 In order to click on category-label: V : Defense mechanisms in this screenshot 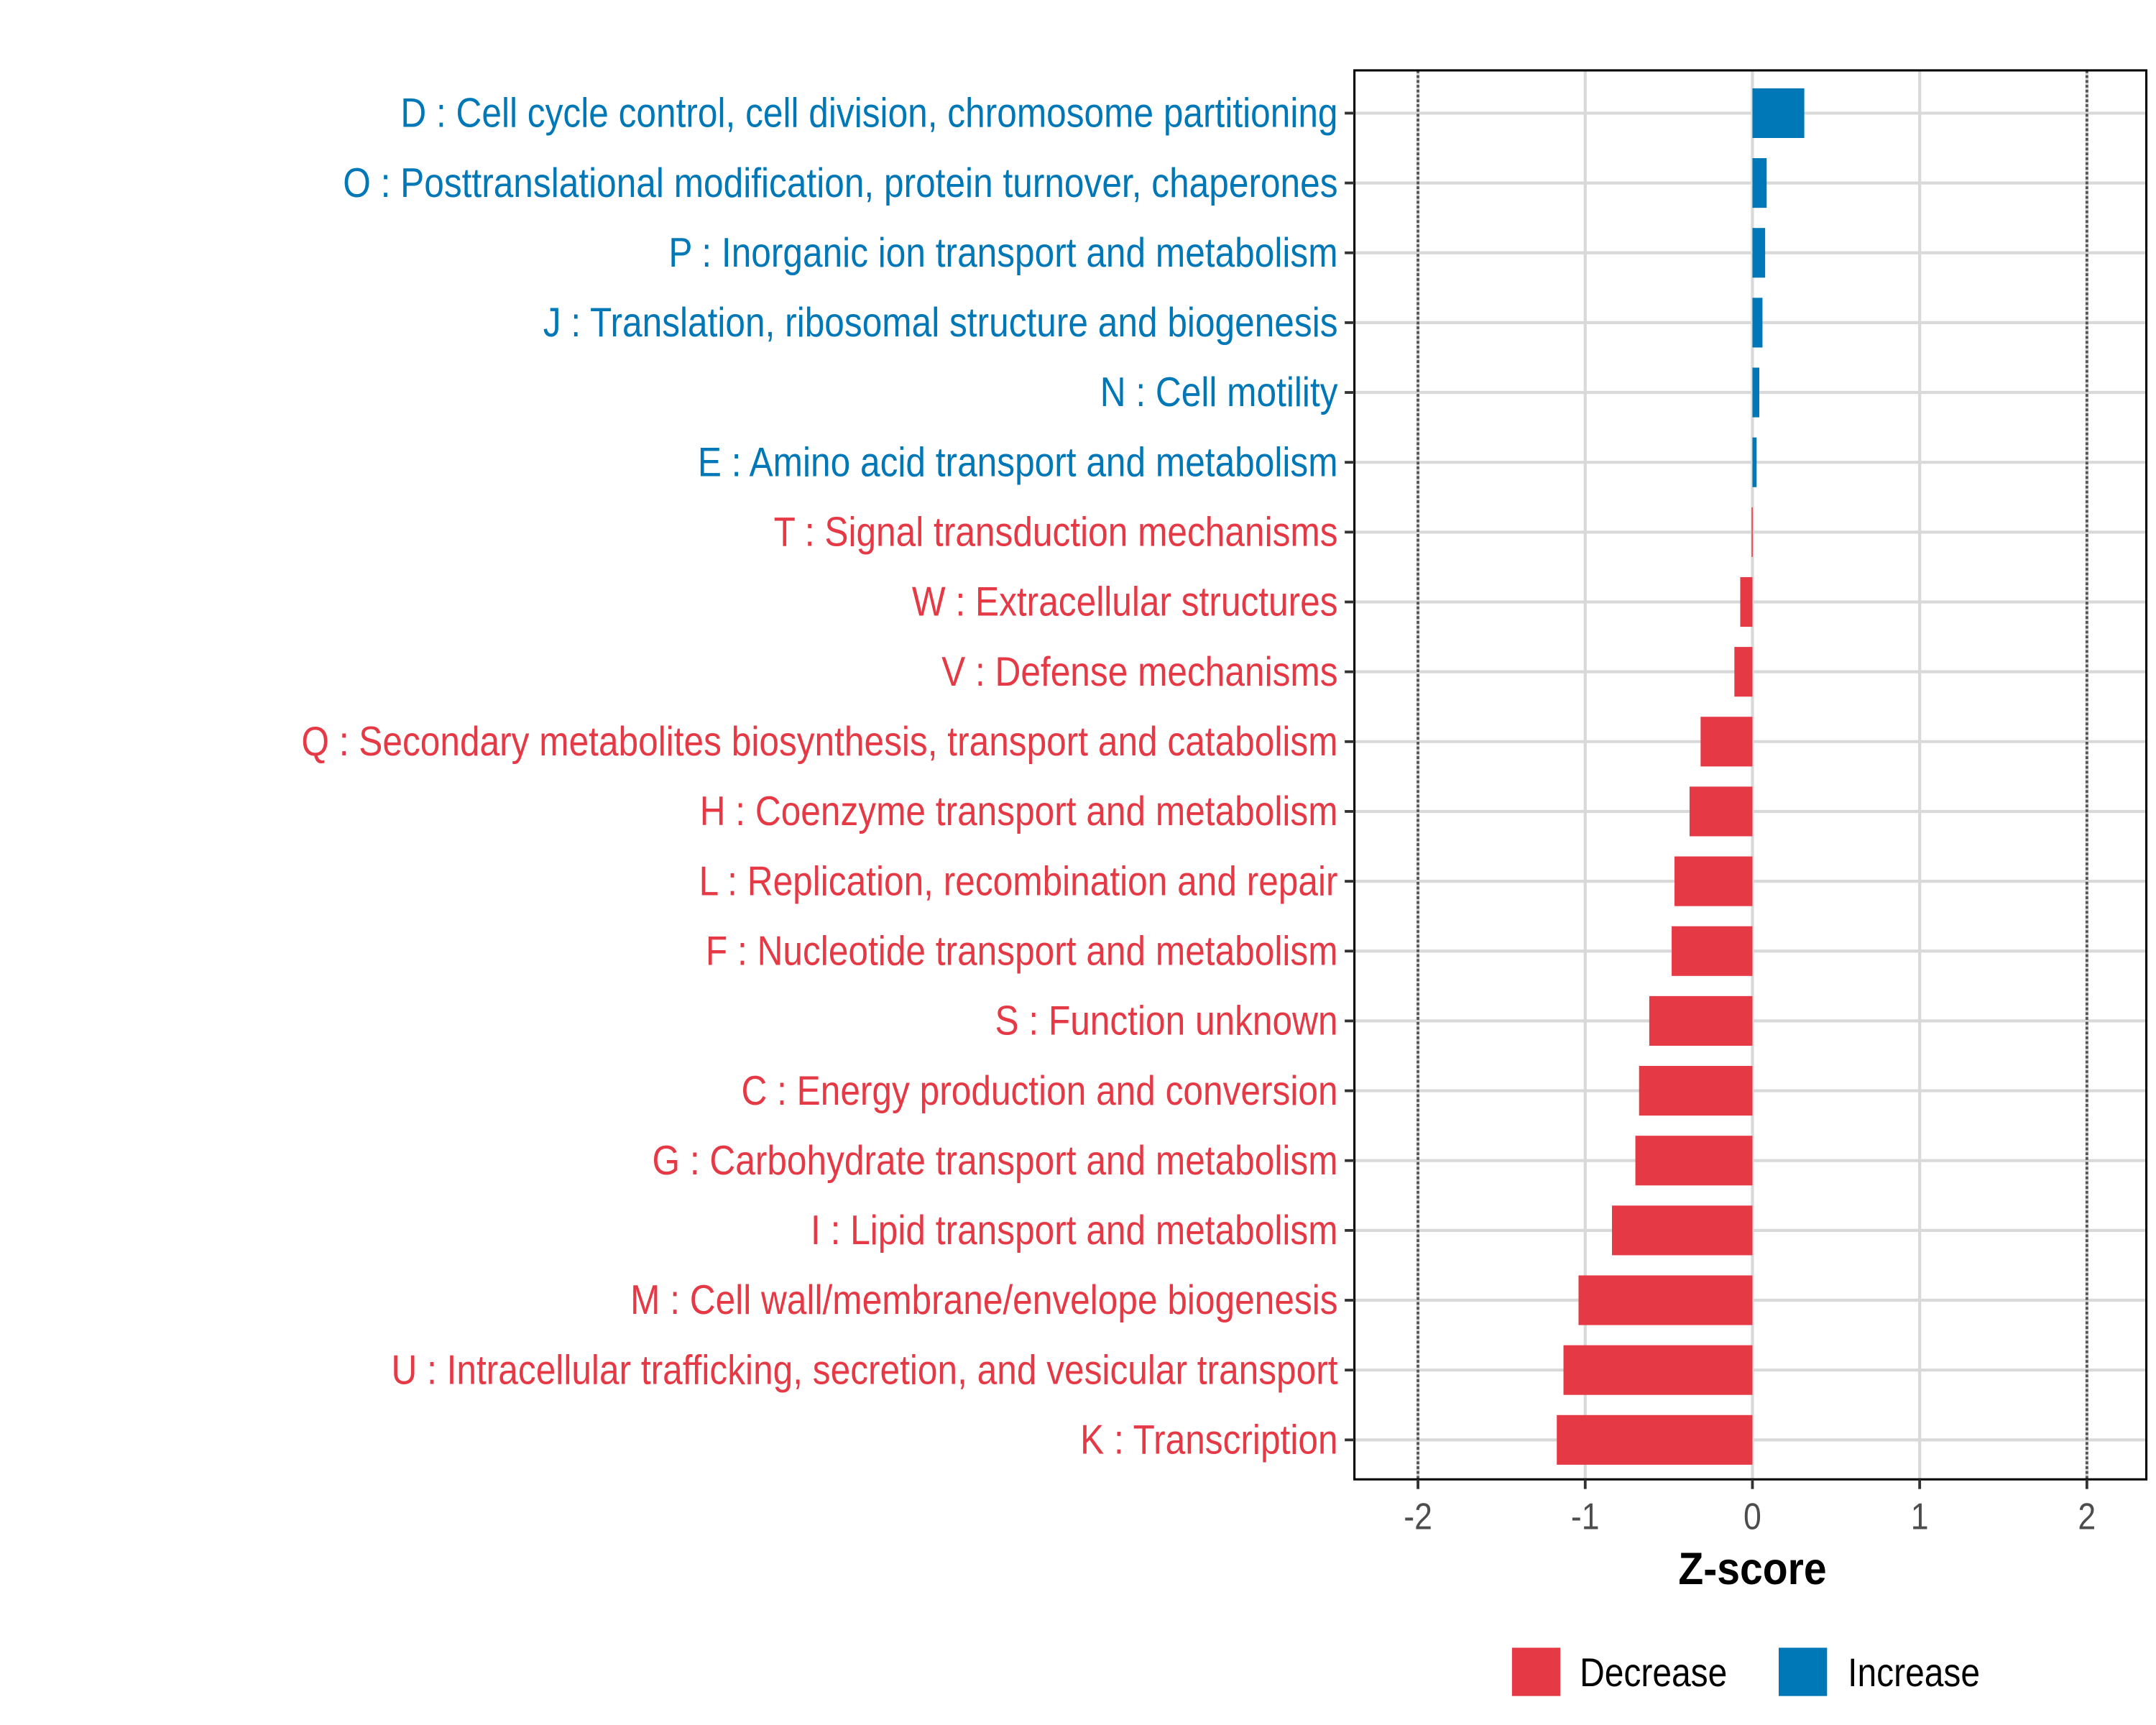, I will do `click(1139, 671)`.